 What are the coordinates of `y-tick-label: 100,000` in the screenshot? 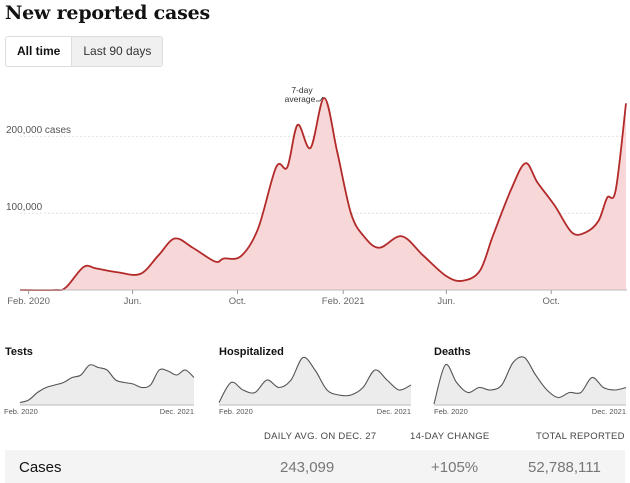 It's located at (24, 207).